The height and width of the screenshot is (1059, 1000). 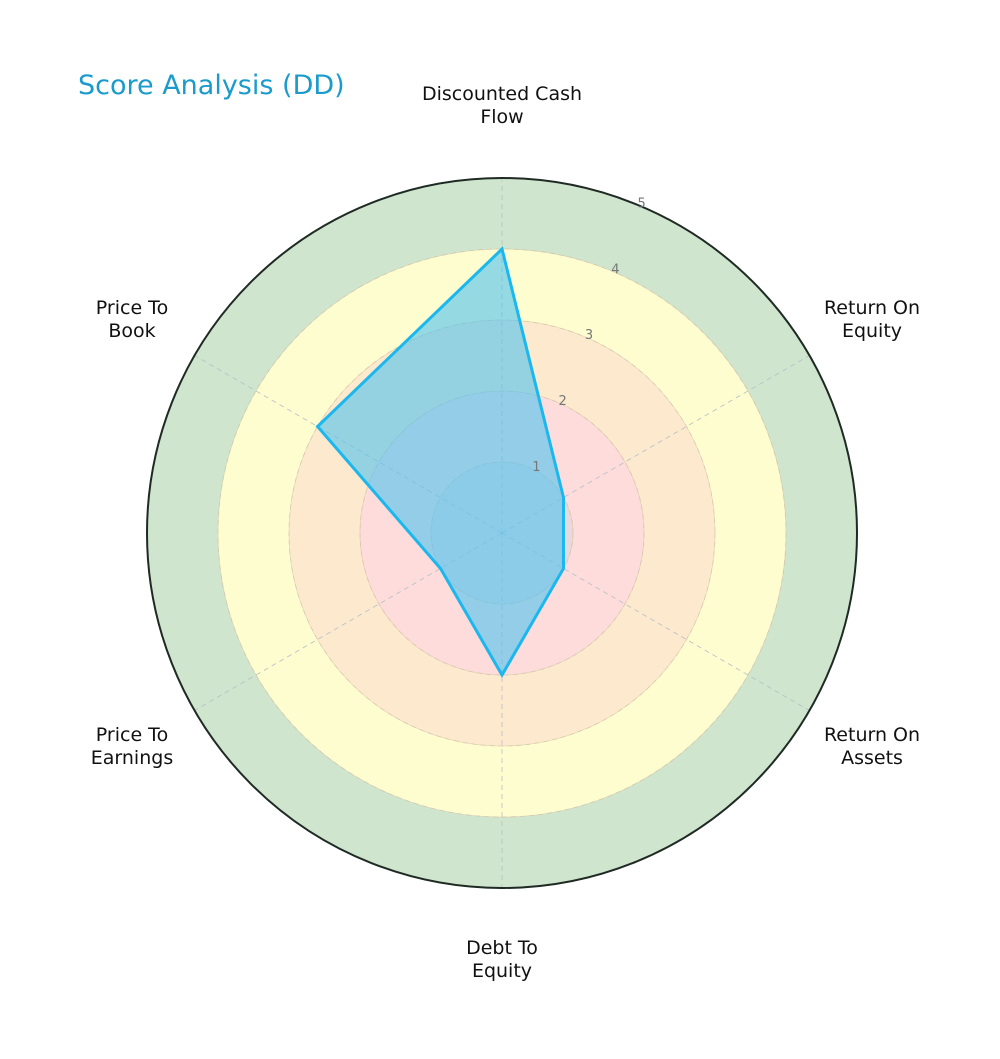 I want to click on axis-label-line: Debt To, so click(x=502, y=948).